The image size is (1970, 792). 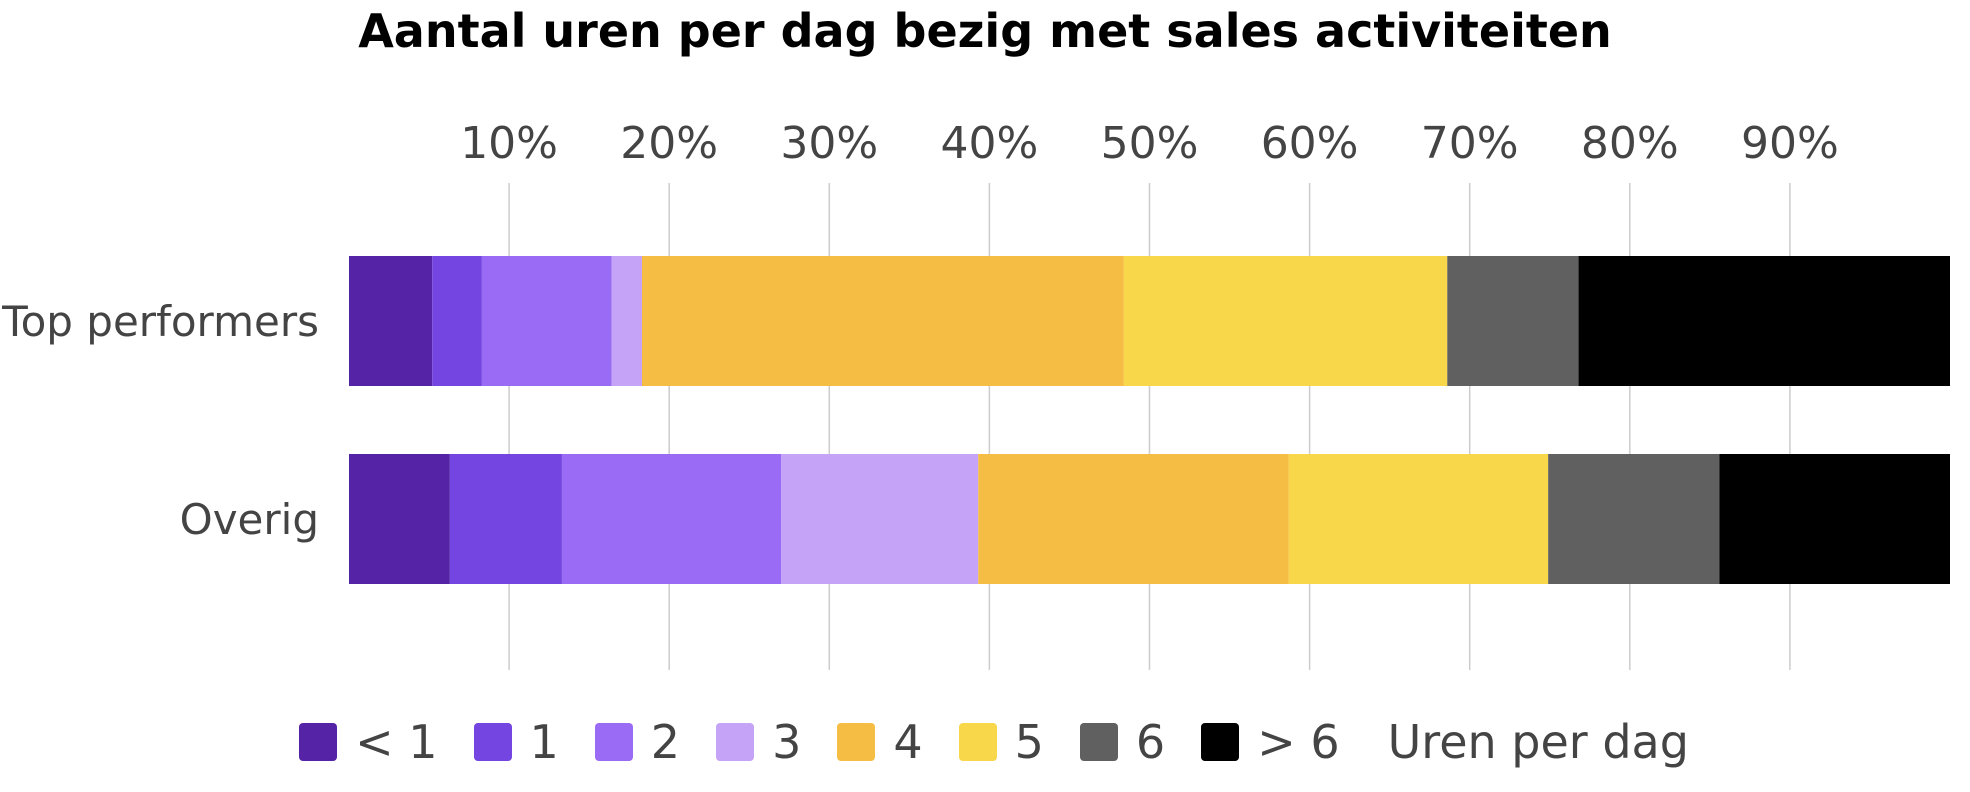 What do you see at coordinates (1298, 742) in the screenshot?
I see `legend-label: > 6` at bounding box center [1298, 742].